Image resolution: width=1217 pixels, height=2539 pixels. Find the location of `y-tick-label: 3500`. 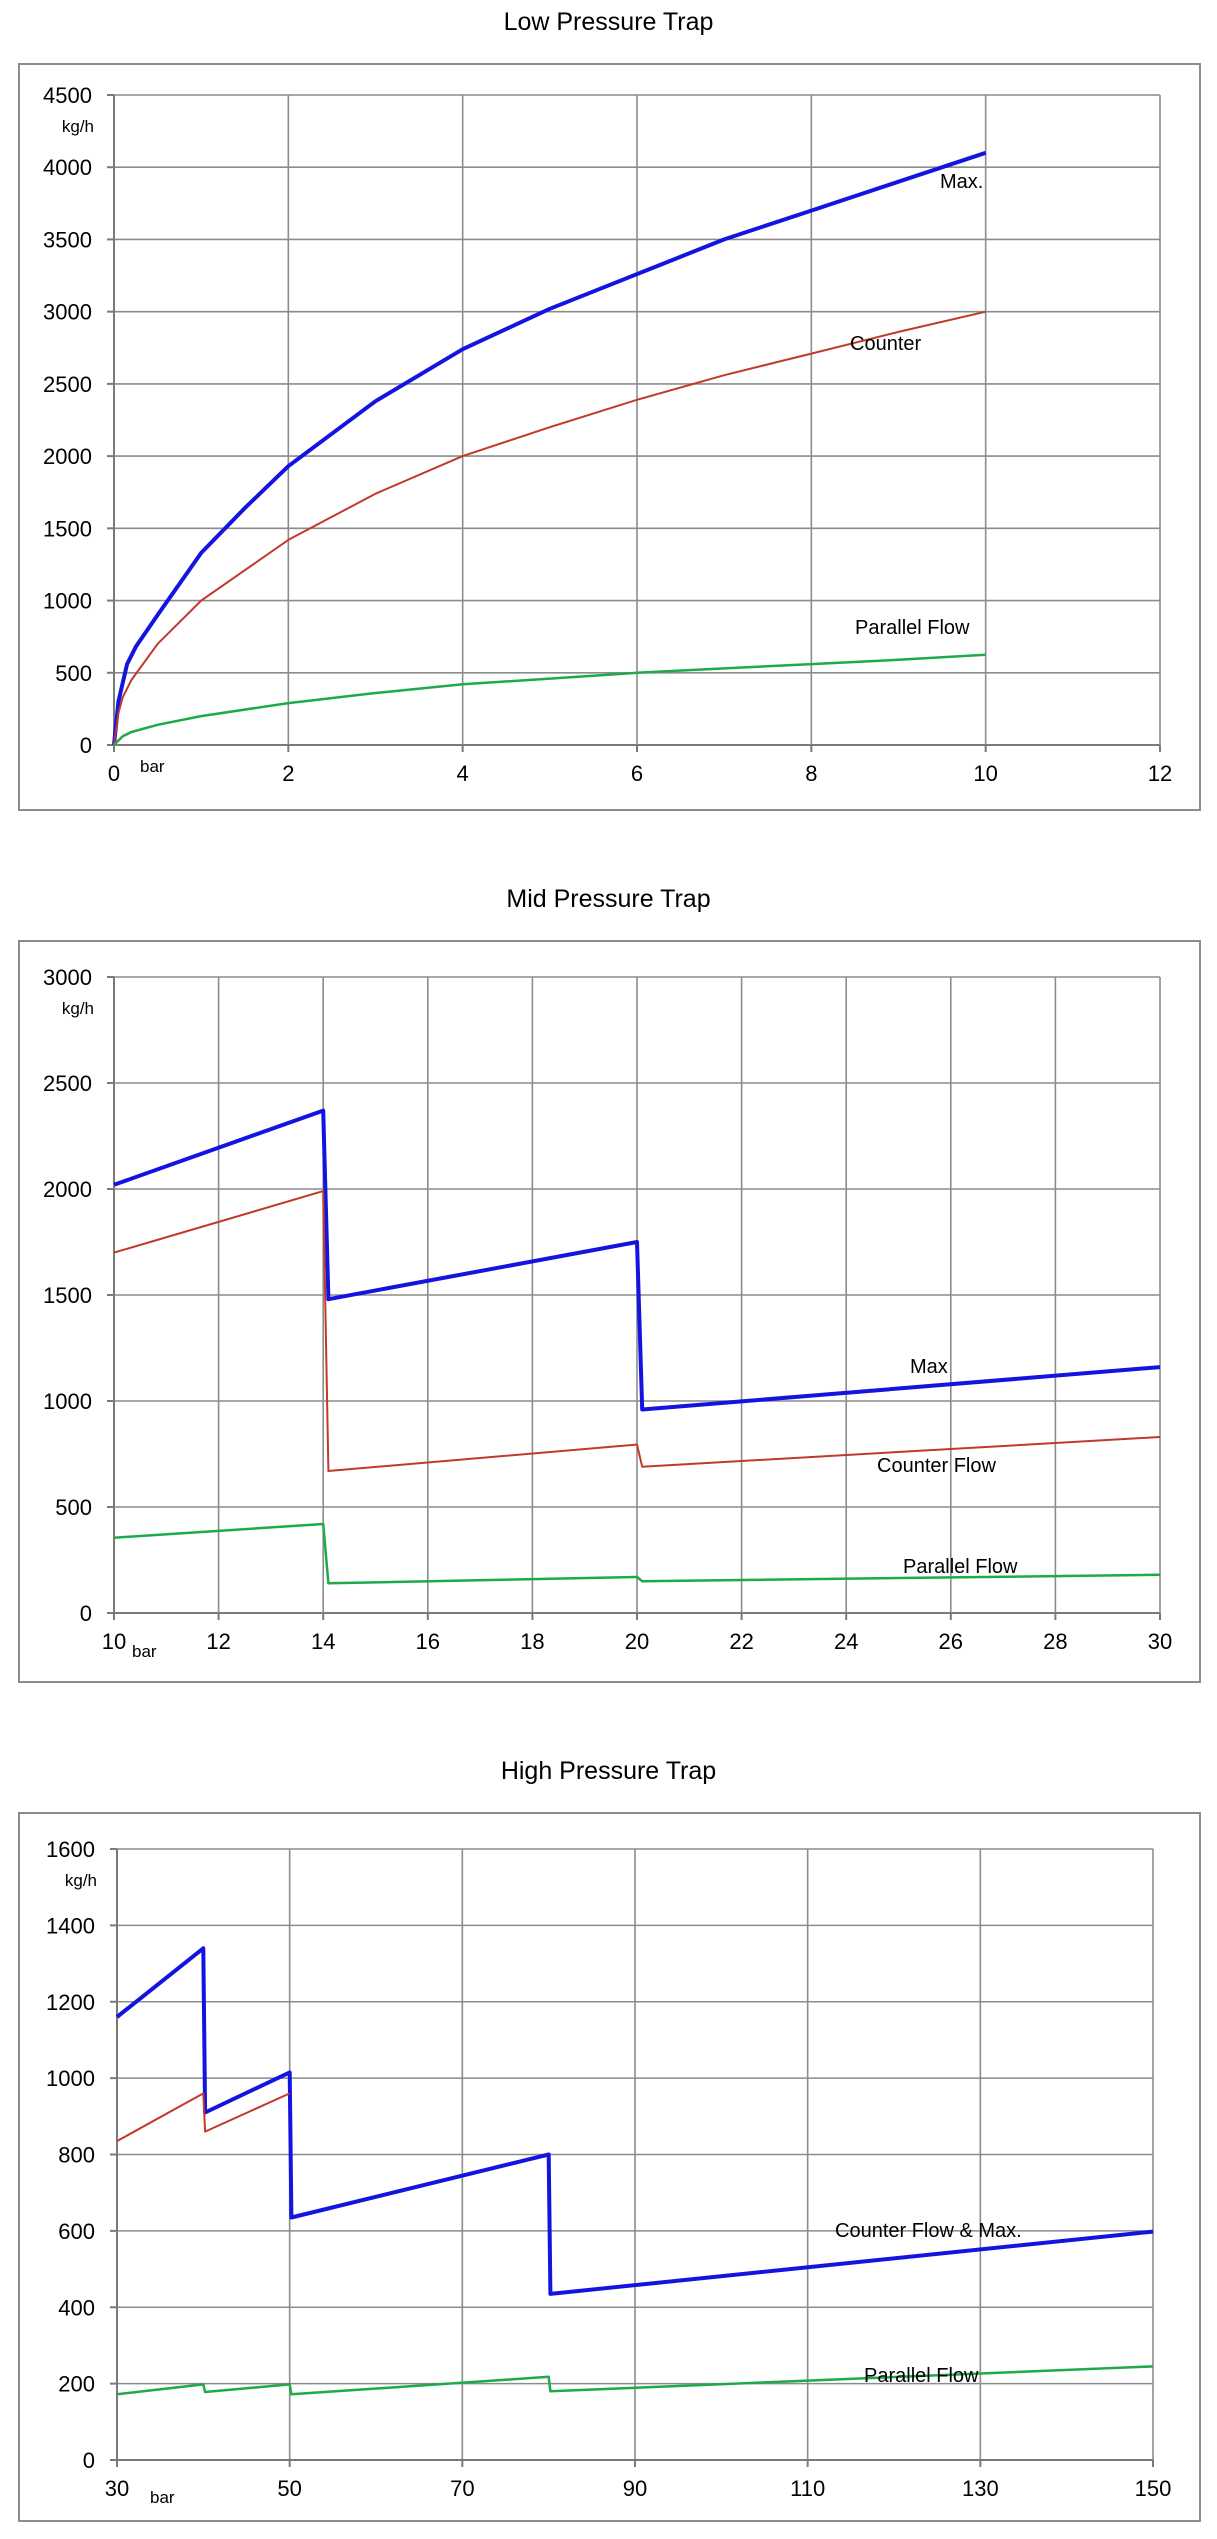

y-tick-label: 3500 is located at coordinates (67, 239).